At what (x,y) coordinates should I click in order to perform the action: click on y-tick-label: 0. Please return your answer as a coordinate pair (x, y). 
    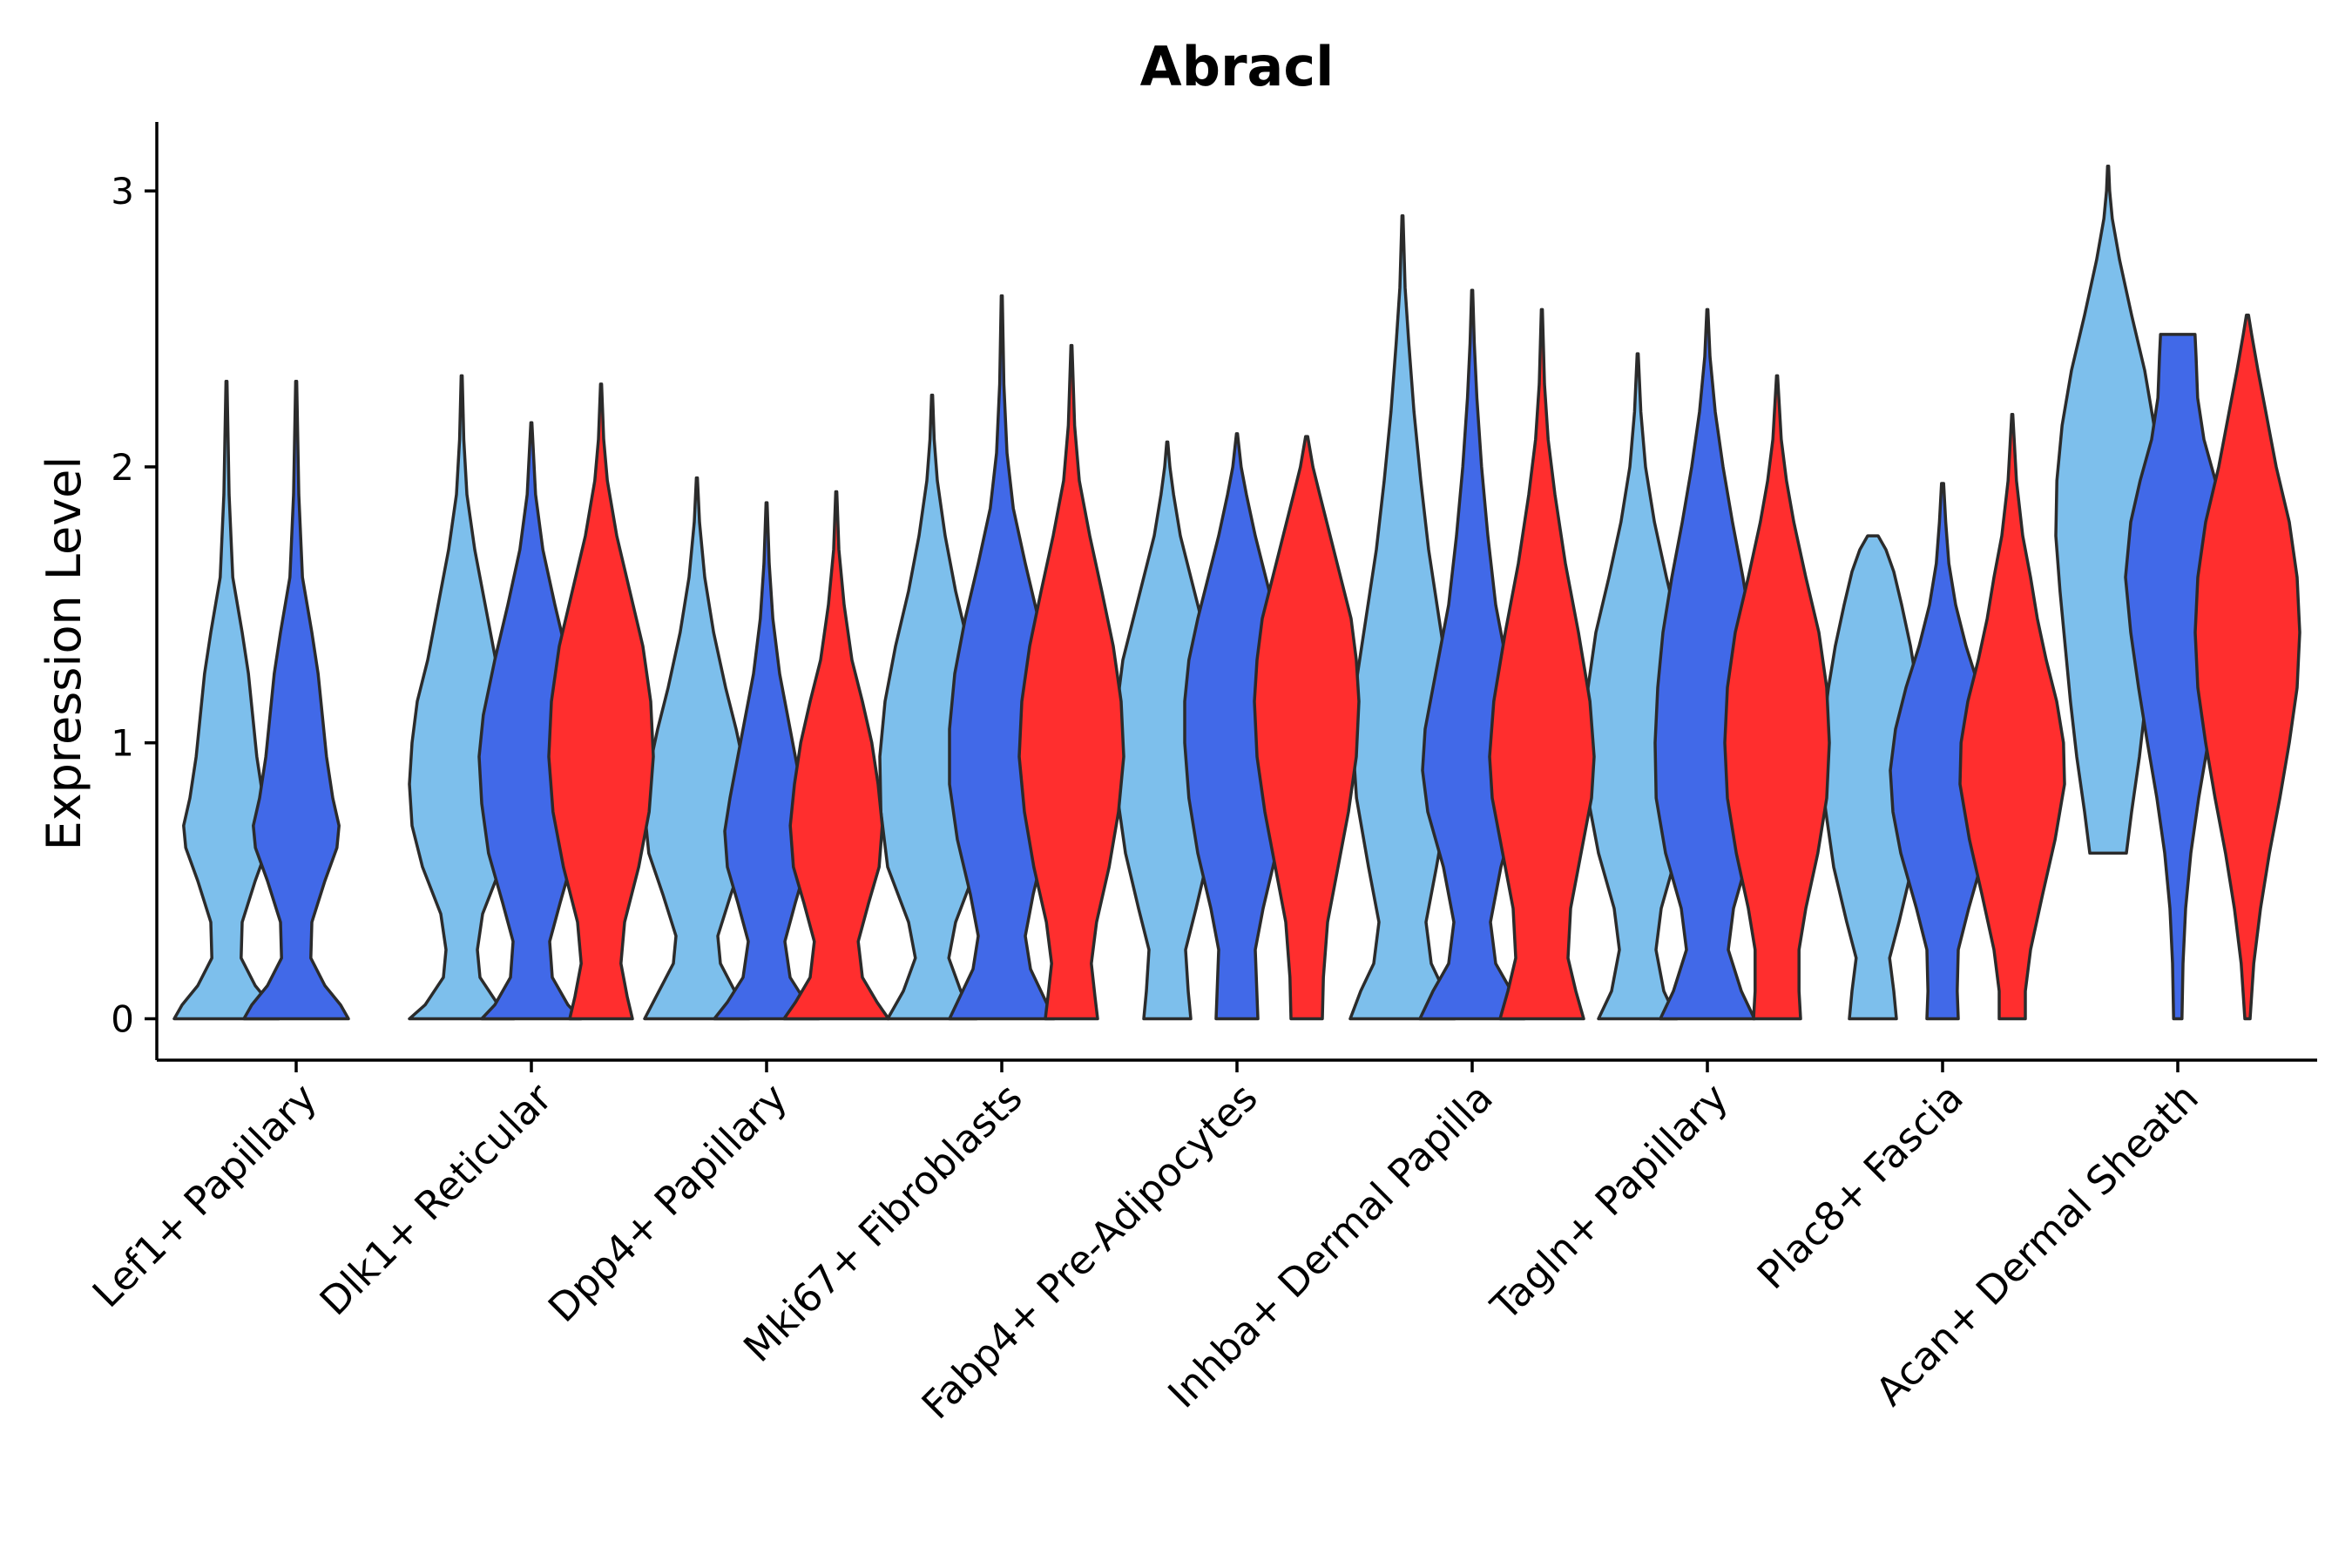
    Looking at the image, I should click on (122, 1018).